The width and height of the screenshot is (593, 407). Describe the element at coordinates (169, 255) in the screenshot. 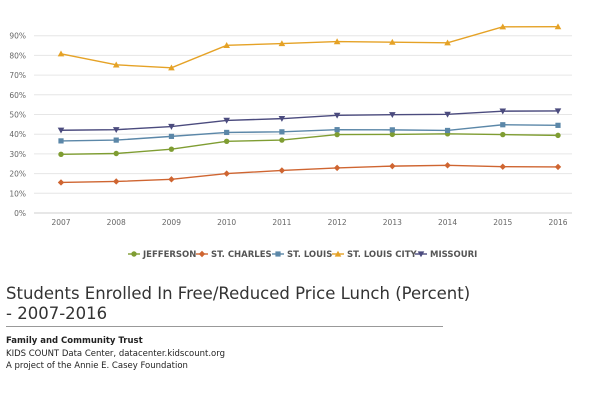

I see `legend-label: JEFFERSON` at that location.